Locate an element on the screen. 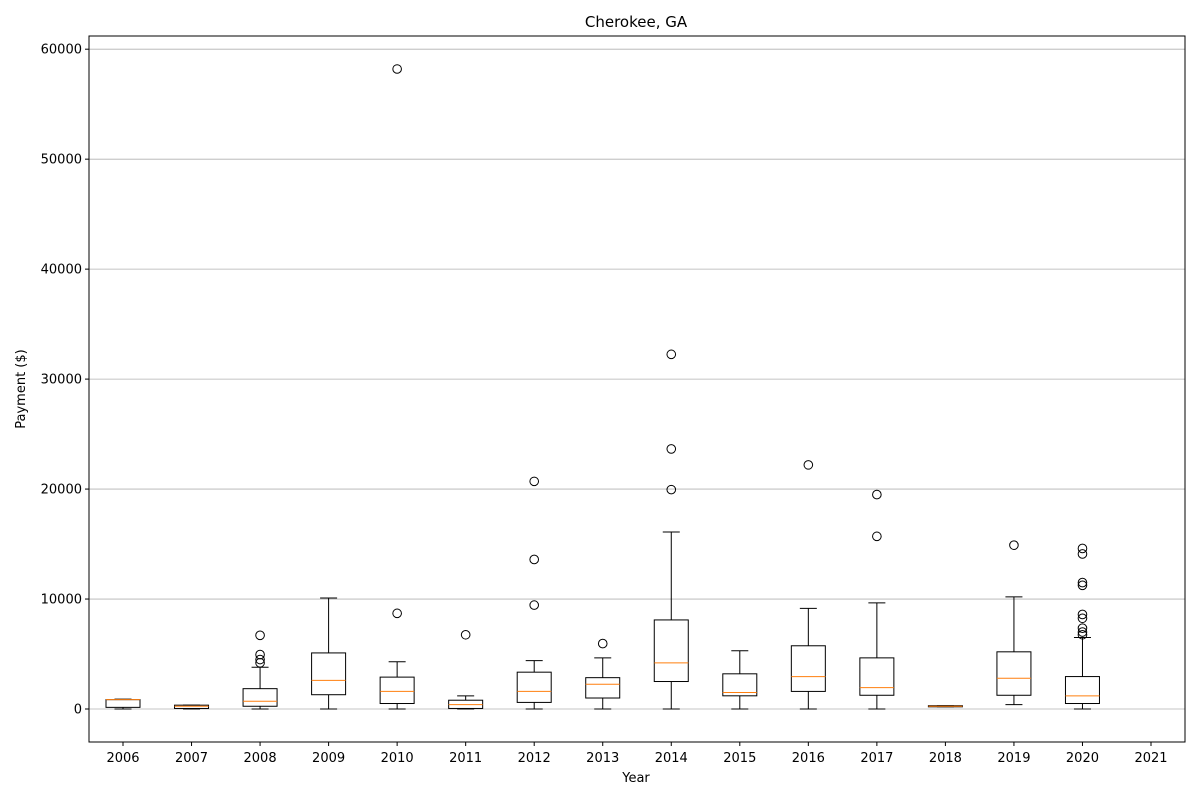 This screenshot has height=800, width=1200. box-2007 is located at coordinates (192, 707).